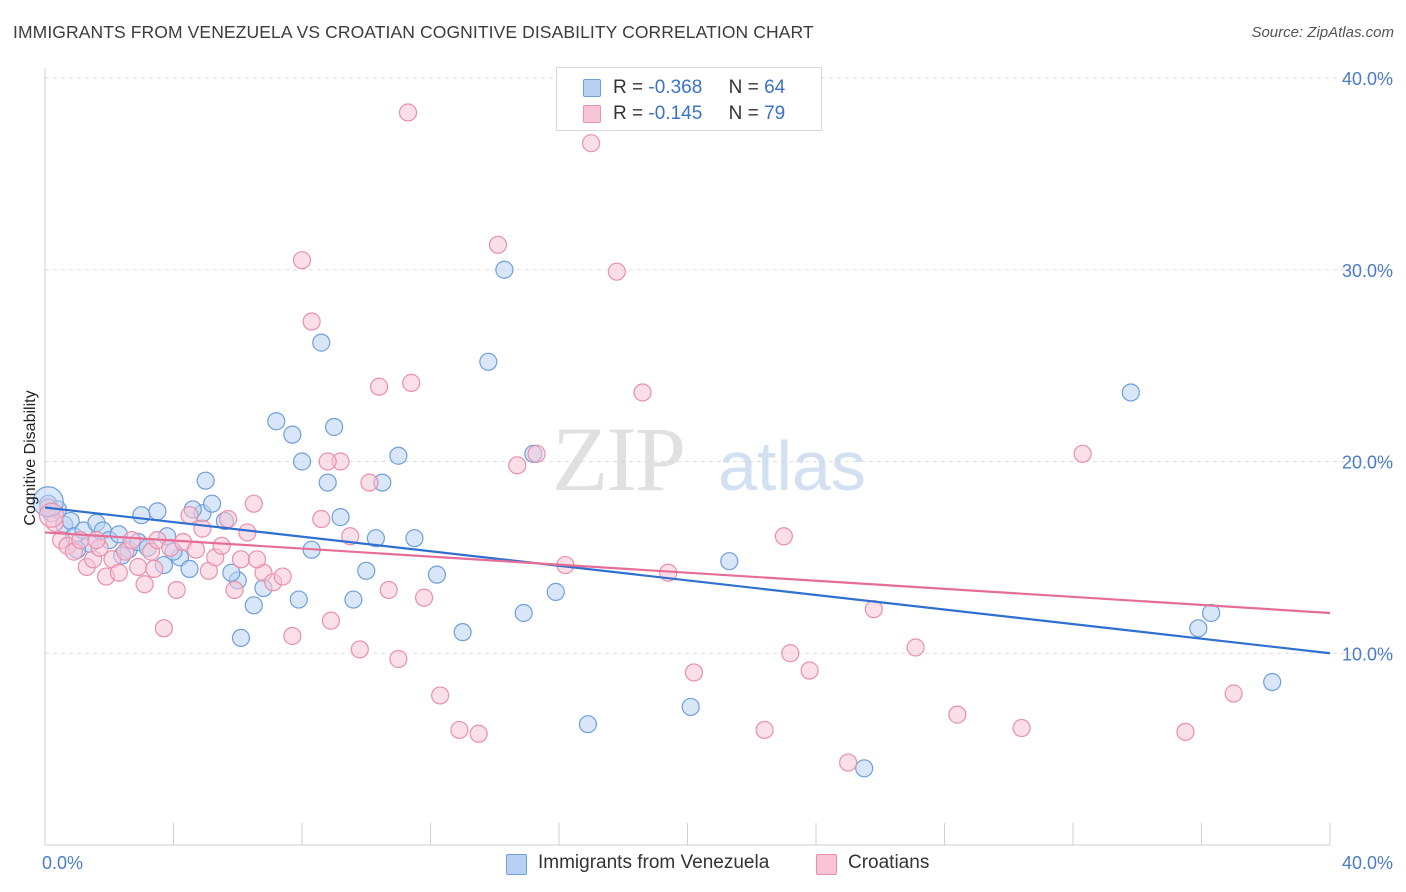  I want to click on trend-line, so click(687, 573).